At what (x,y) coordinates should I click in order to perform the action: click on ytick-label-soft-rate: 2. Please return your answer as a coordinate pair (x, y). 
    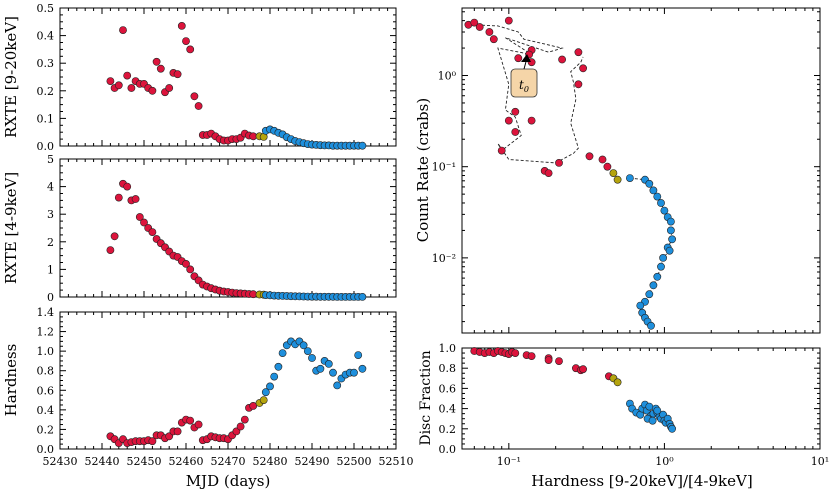
    Looking at the image, I should click on (50, 242).